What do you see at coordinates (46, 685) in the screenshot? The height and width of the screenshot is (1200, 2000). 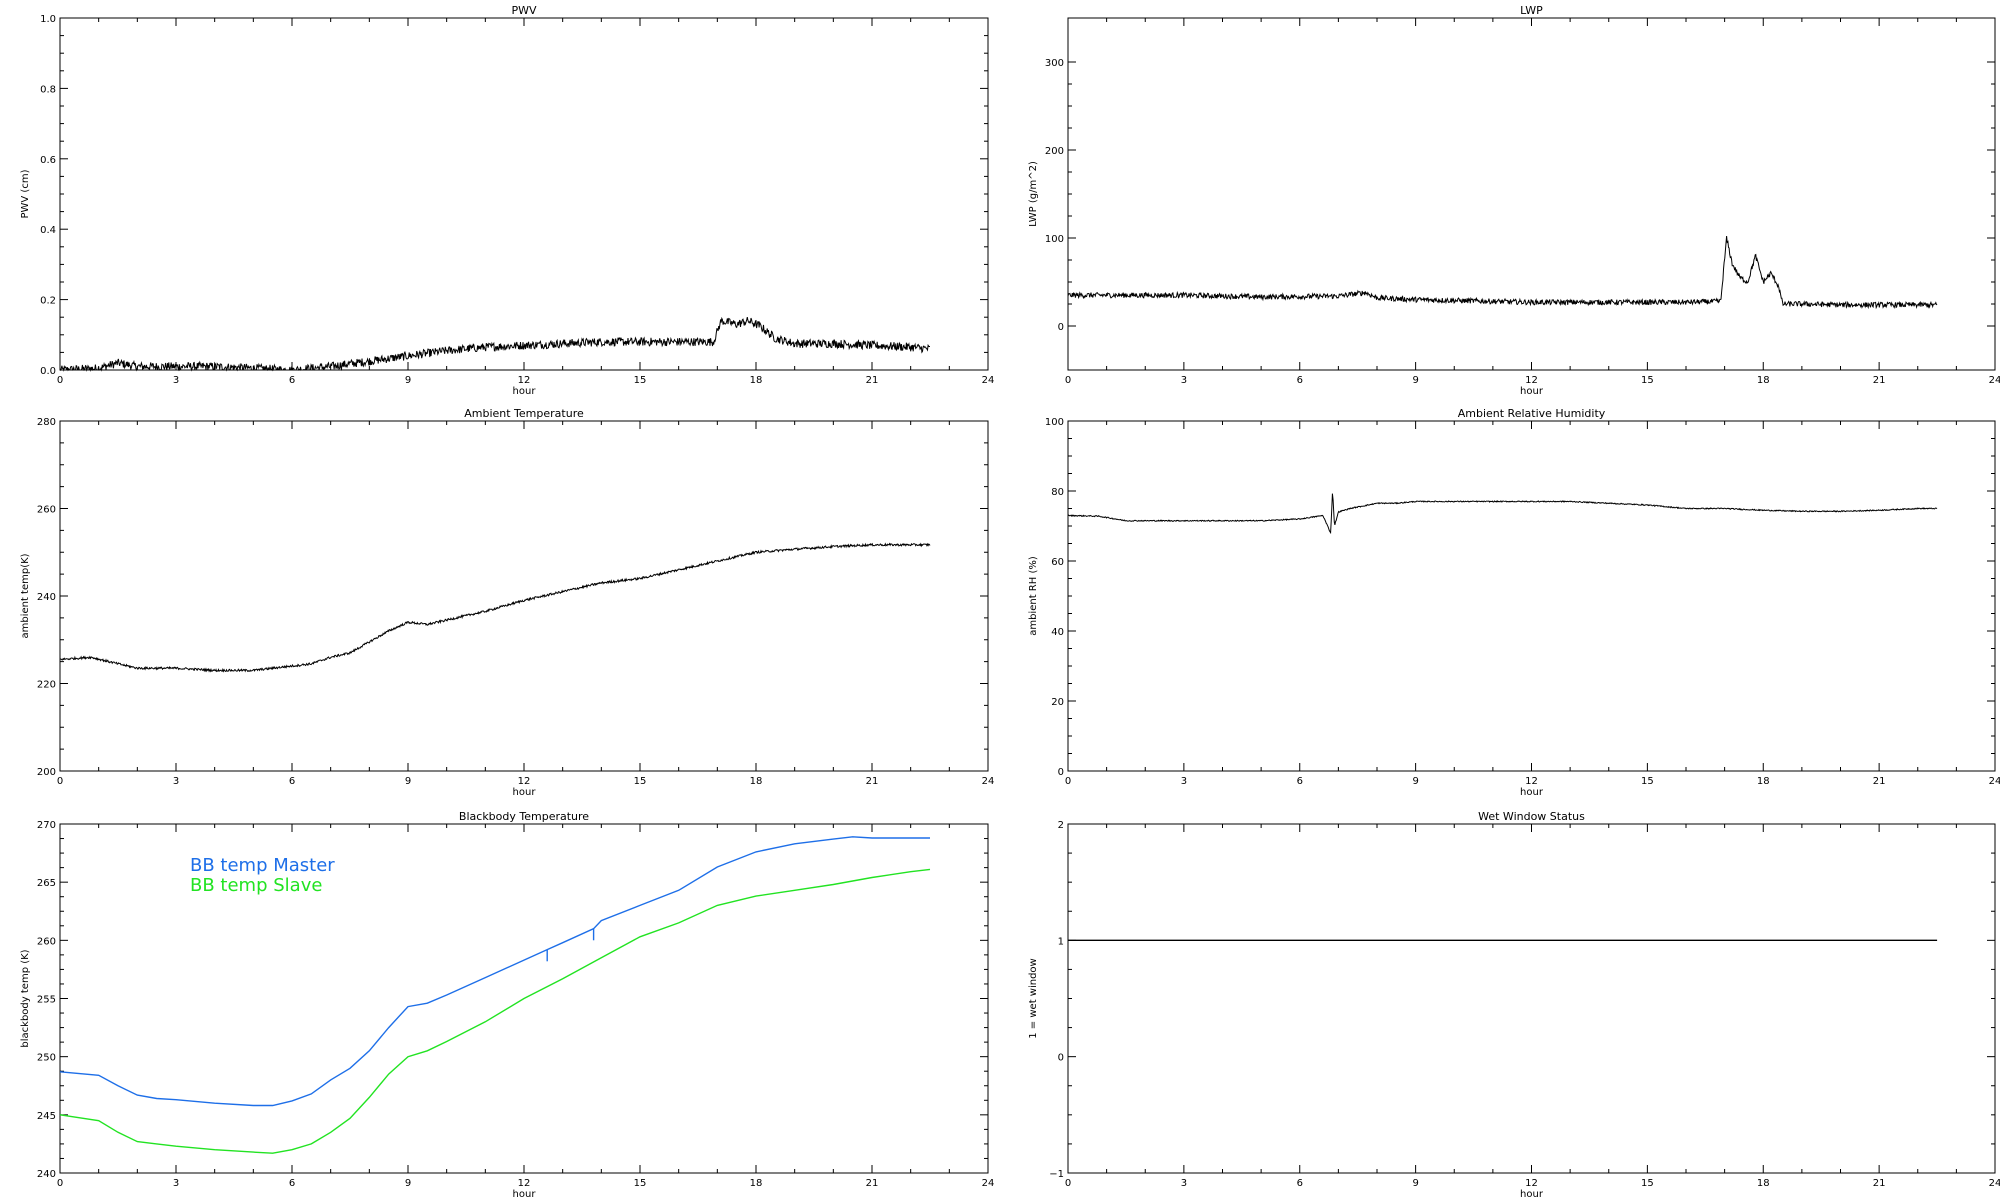 I see `y-tick-label: 220` at bounding box center [46, 685].